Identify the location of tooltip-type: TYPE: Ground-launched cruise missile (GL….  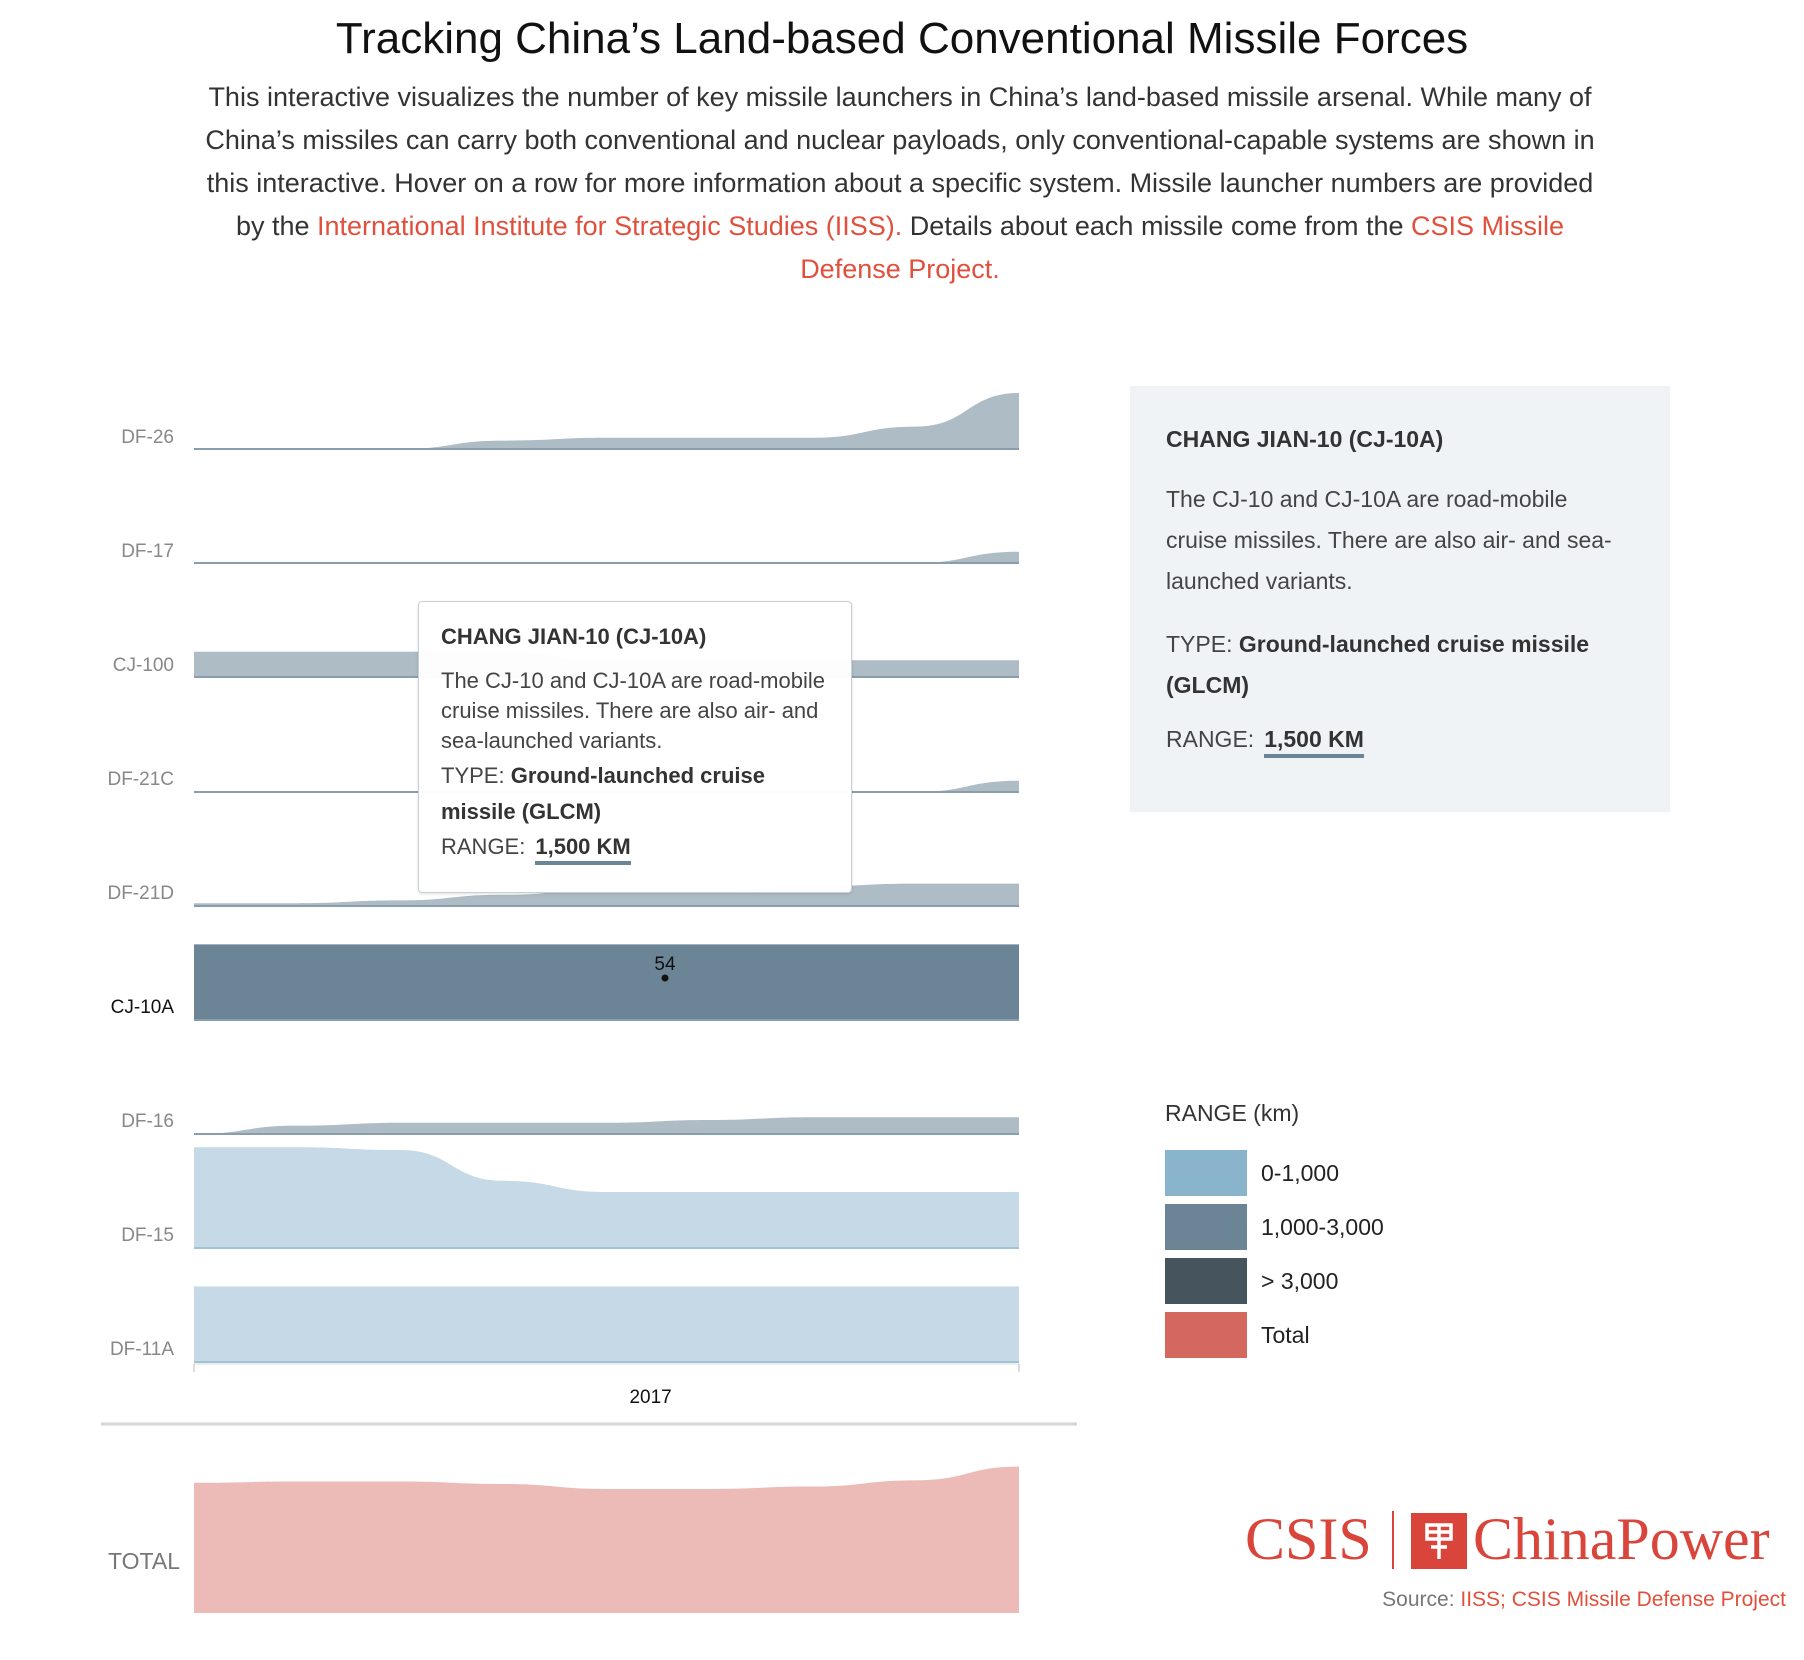
(635, 794).